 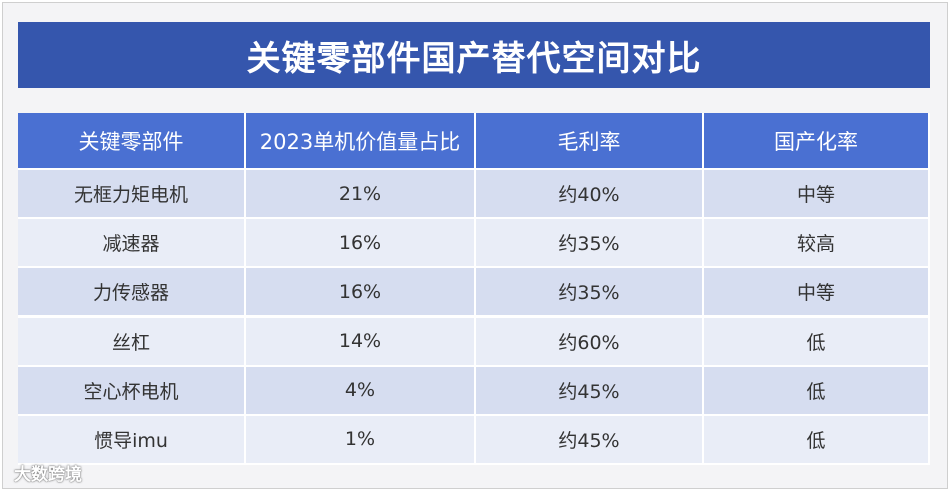 What do you see at coordinates (48, 475) in the screenshot?
I see `watermark: 大数跨境` at bounding box center [48, 475].